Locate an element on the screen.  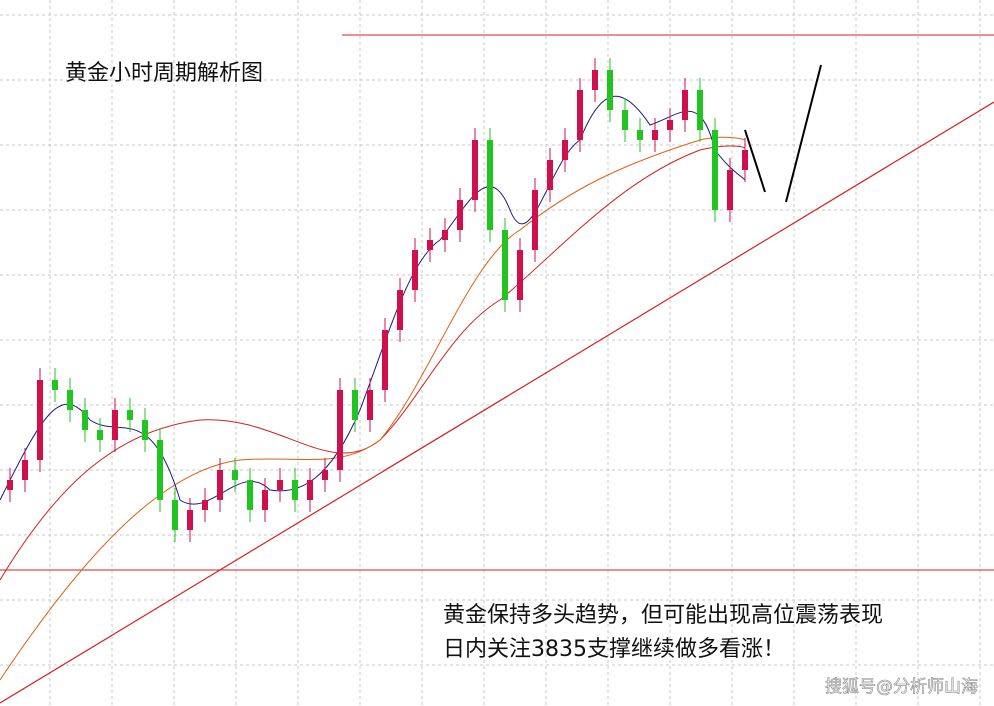
chart-title: 黄金小时周期解析图 is located at coordinates (164, 73).